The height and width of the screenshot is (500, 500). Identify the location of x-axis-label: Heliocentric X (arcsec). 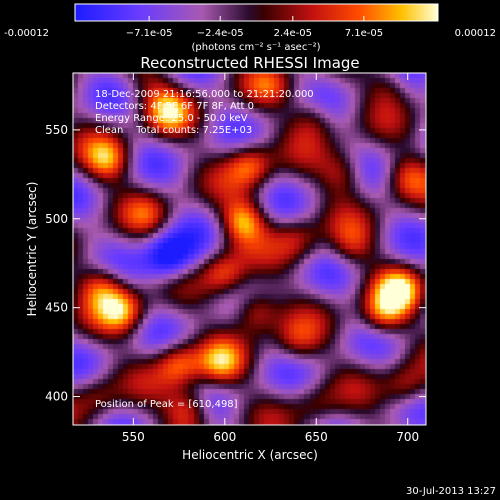
(250, 455).